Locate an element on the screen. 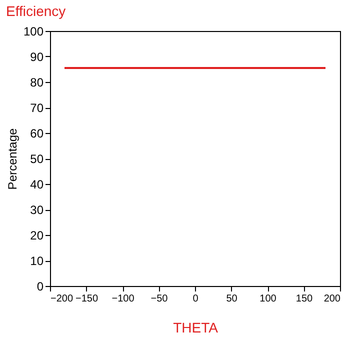 The image size is (357, 352). y-axis-title: Percentage is located at coordinates (12, 159).